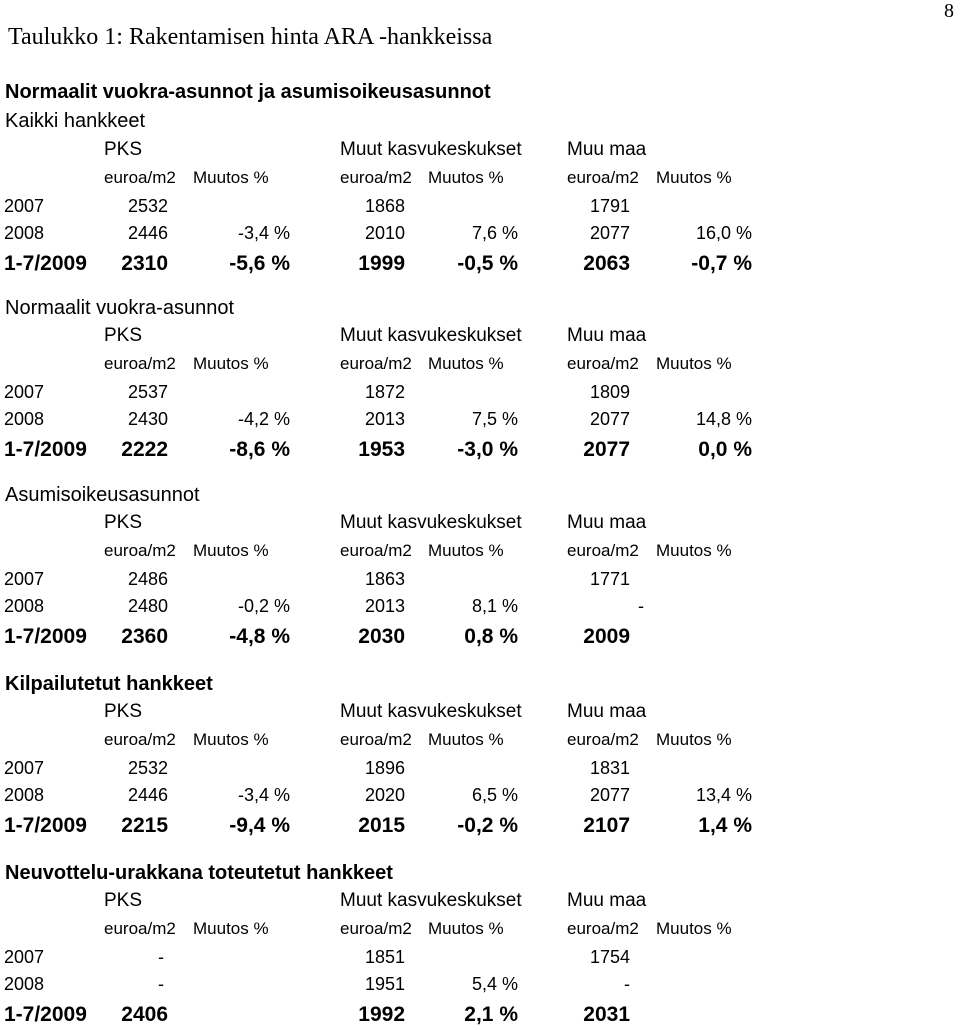 The width and height of the screenshot is (960, 1030). What do you see at coordinates (199, 873) in the screenshot?
I see `section-heading: Neuvottelu-urakkana toteutetut hankkeet` at bounding box center [199, 873].